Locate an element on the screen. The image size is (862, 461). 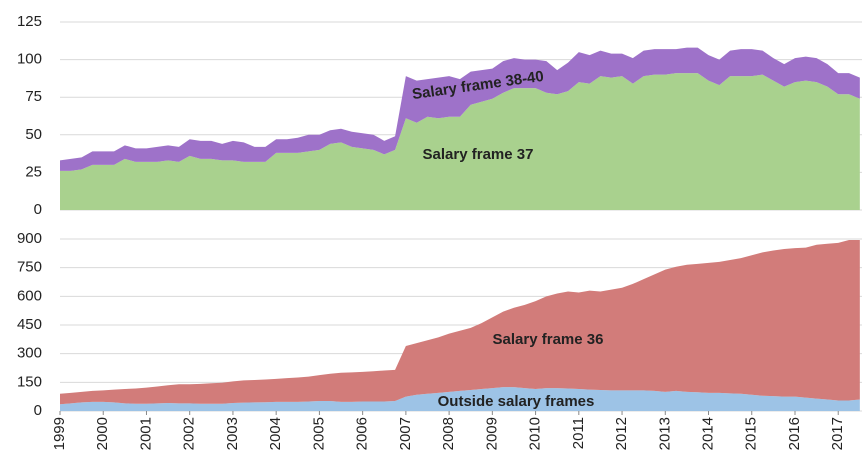
y-tick-label: 50 is located at coordinates (33, 134).